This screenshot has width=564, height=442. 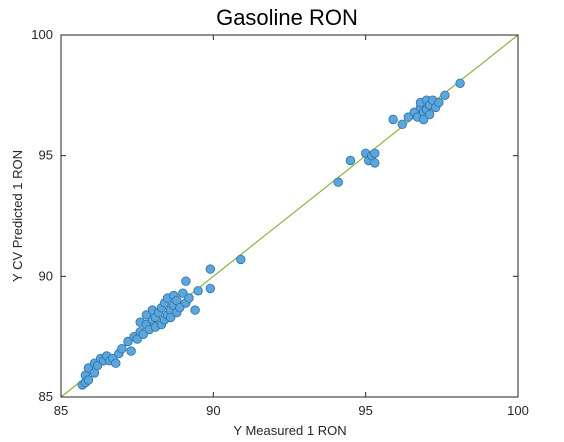 What do you see at coordinates (46, 396) in the screenshot?
I see `y-tick-label: 85` at bounding box center [46, 396].